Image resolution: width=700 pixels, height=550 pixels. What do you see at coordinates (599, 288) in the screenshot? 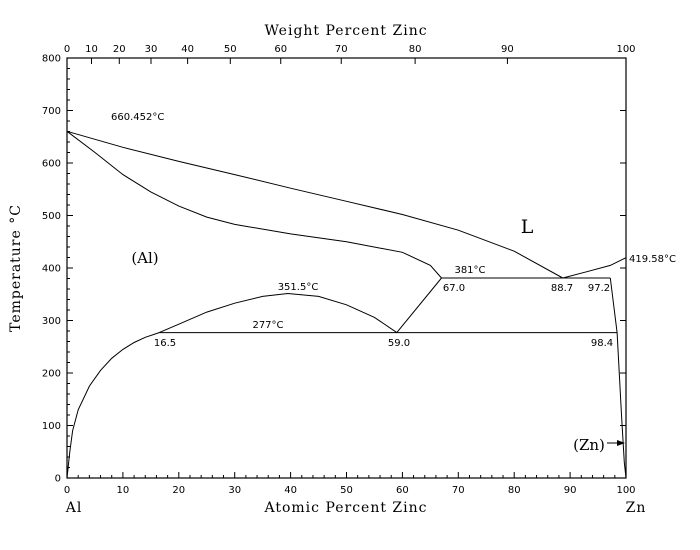
I see `composition-97-2-label: 97.2` at bounding box center [599, 288].